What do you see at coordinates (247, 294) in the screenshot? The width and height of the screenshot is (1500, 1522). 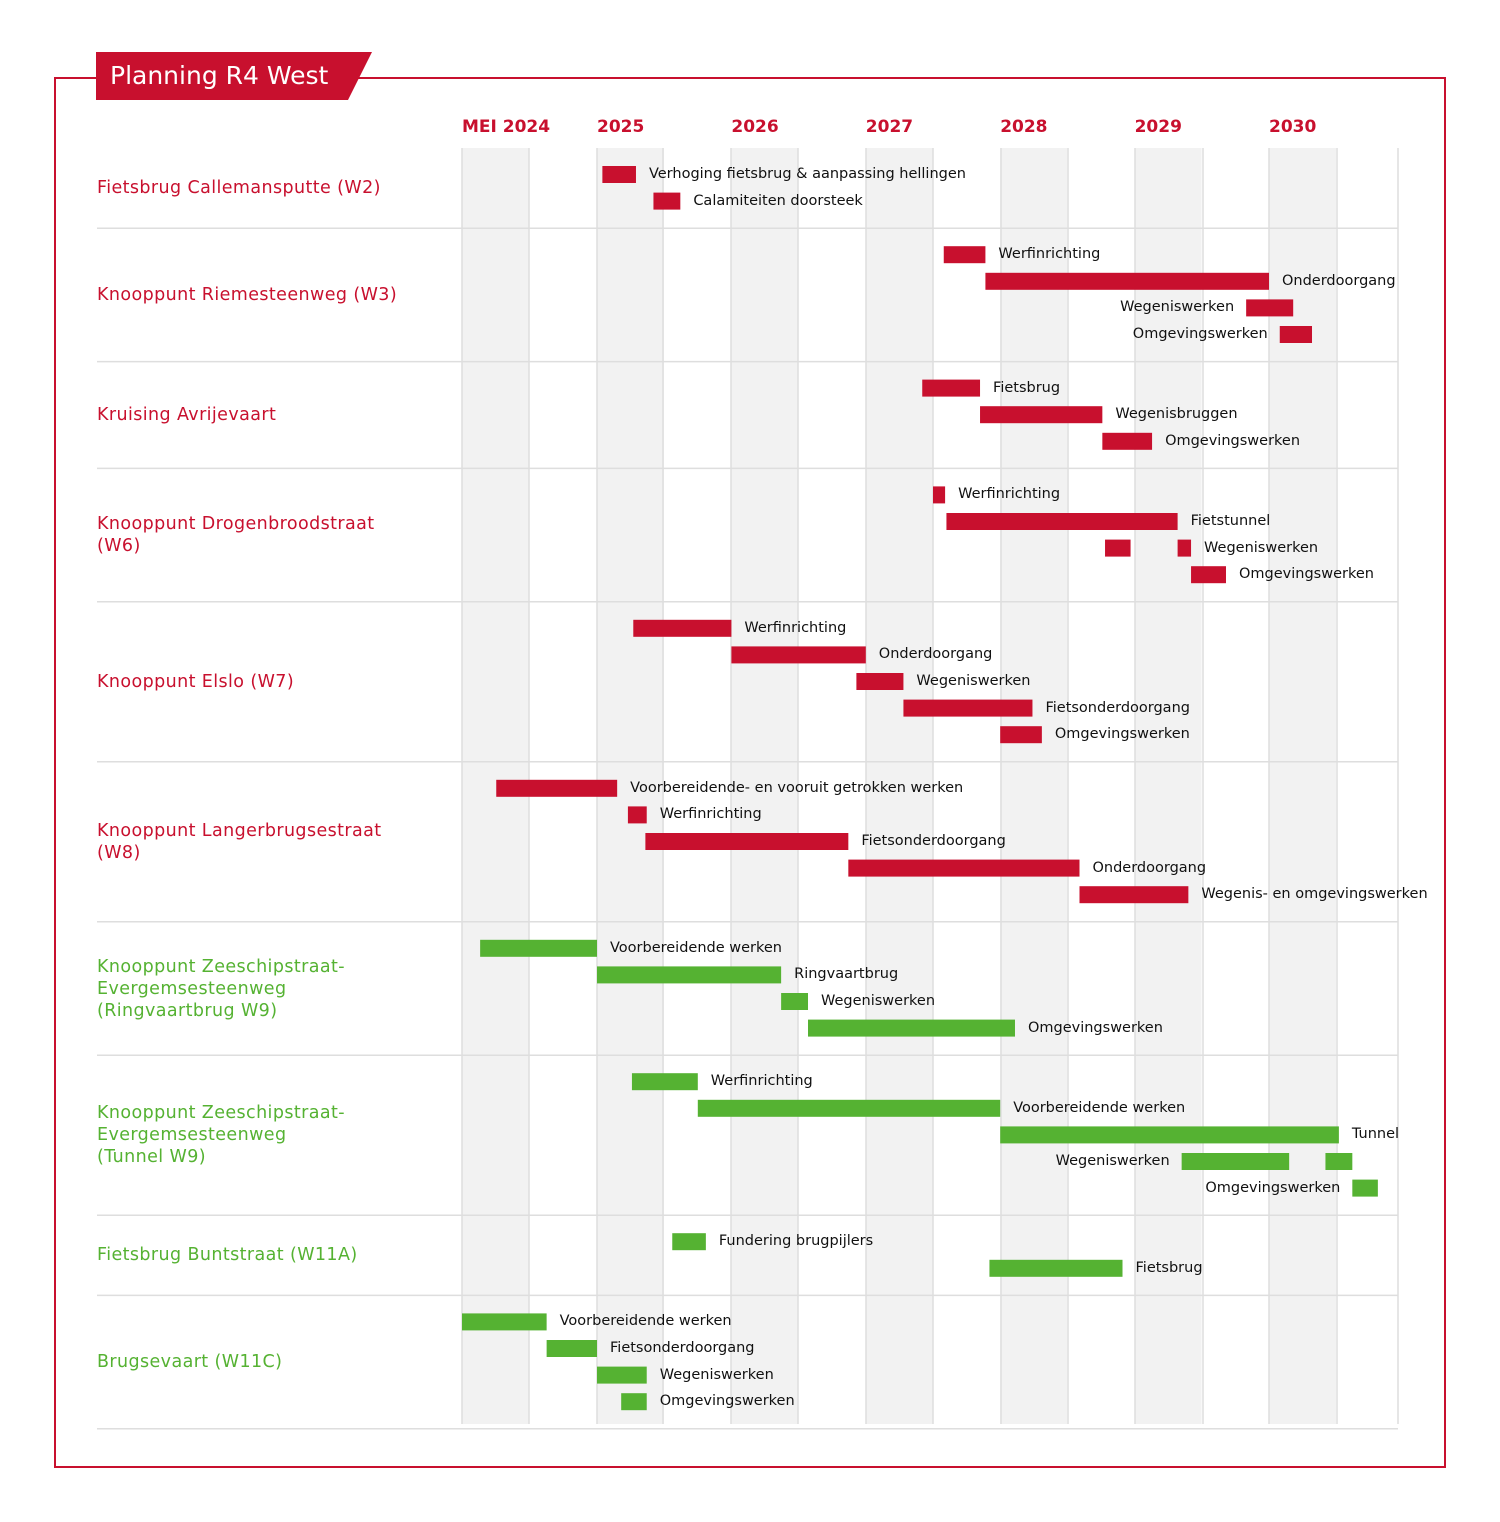 I see `group-label: Knooppunt Riemesteenweg (W3)` at bounding box center [247, 294].